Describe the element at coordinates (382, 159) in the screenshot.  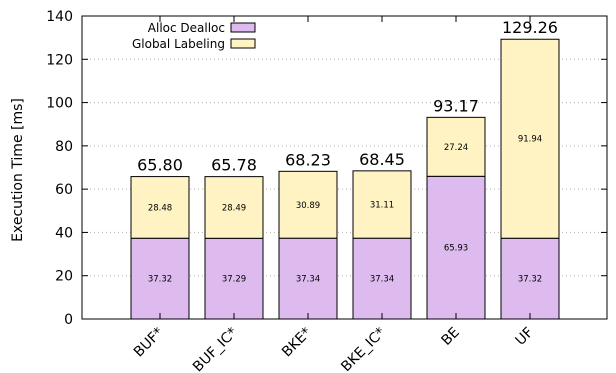
I see `bar-total-label: 68.45` at that location.